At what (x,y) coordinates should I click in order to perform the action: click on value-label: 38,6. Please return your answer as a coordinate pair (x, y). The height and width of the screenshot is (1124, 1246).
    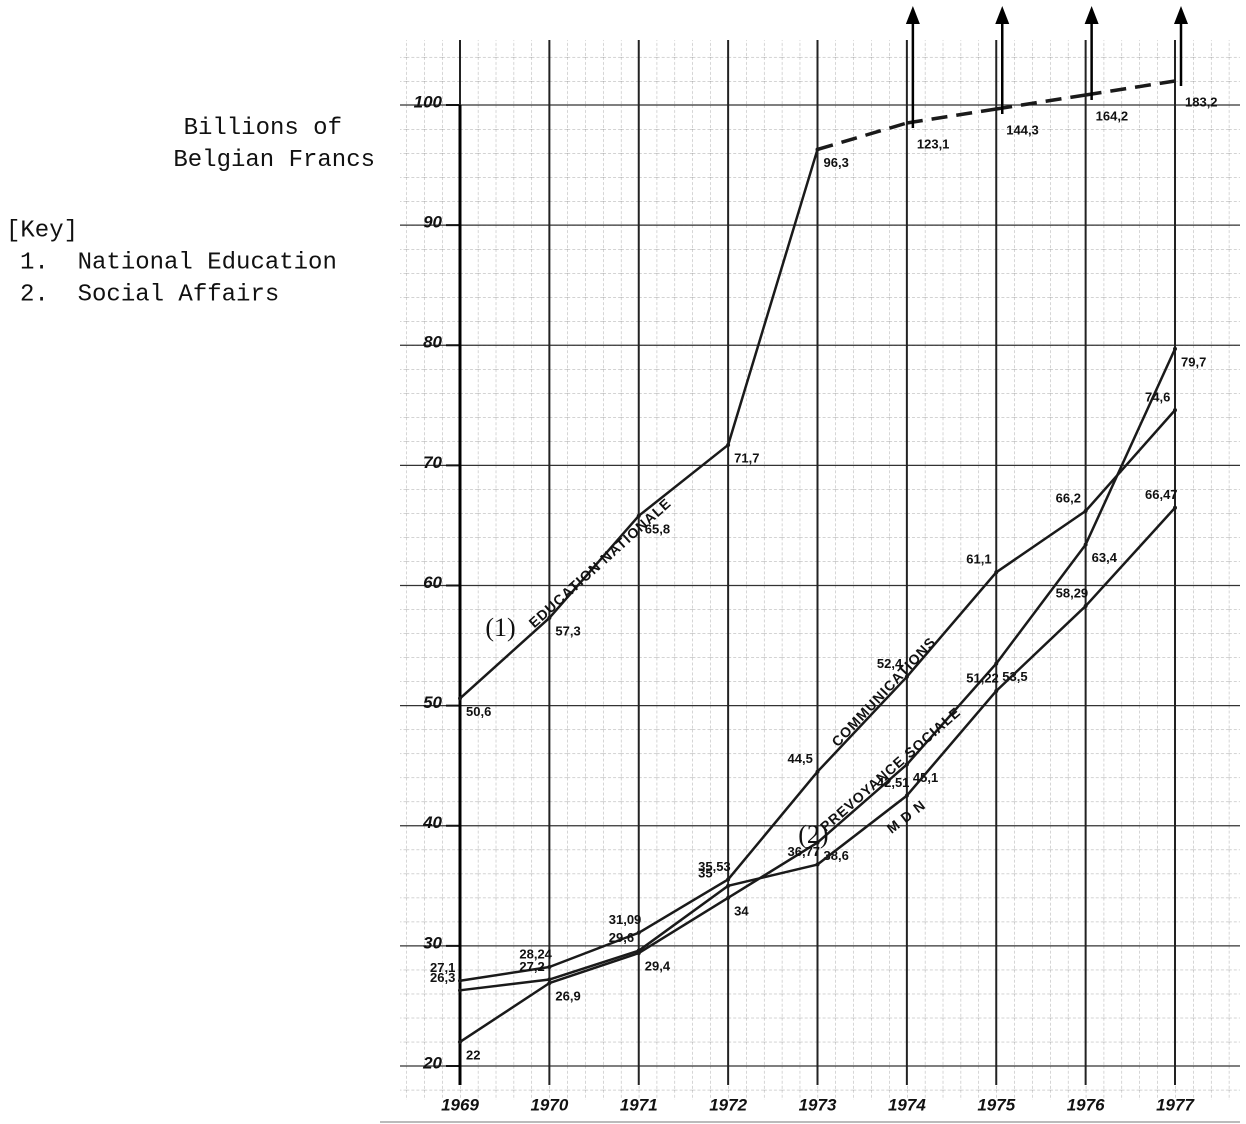
    Looking at the image, I should click on (836, 855).